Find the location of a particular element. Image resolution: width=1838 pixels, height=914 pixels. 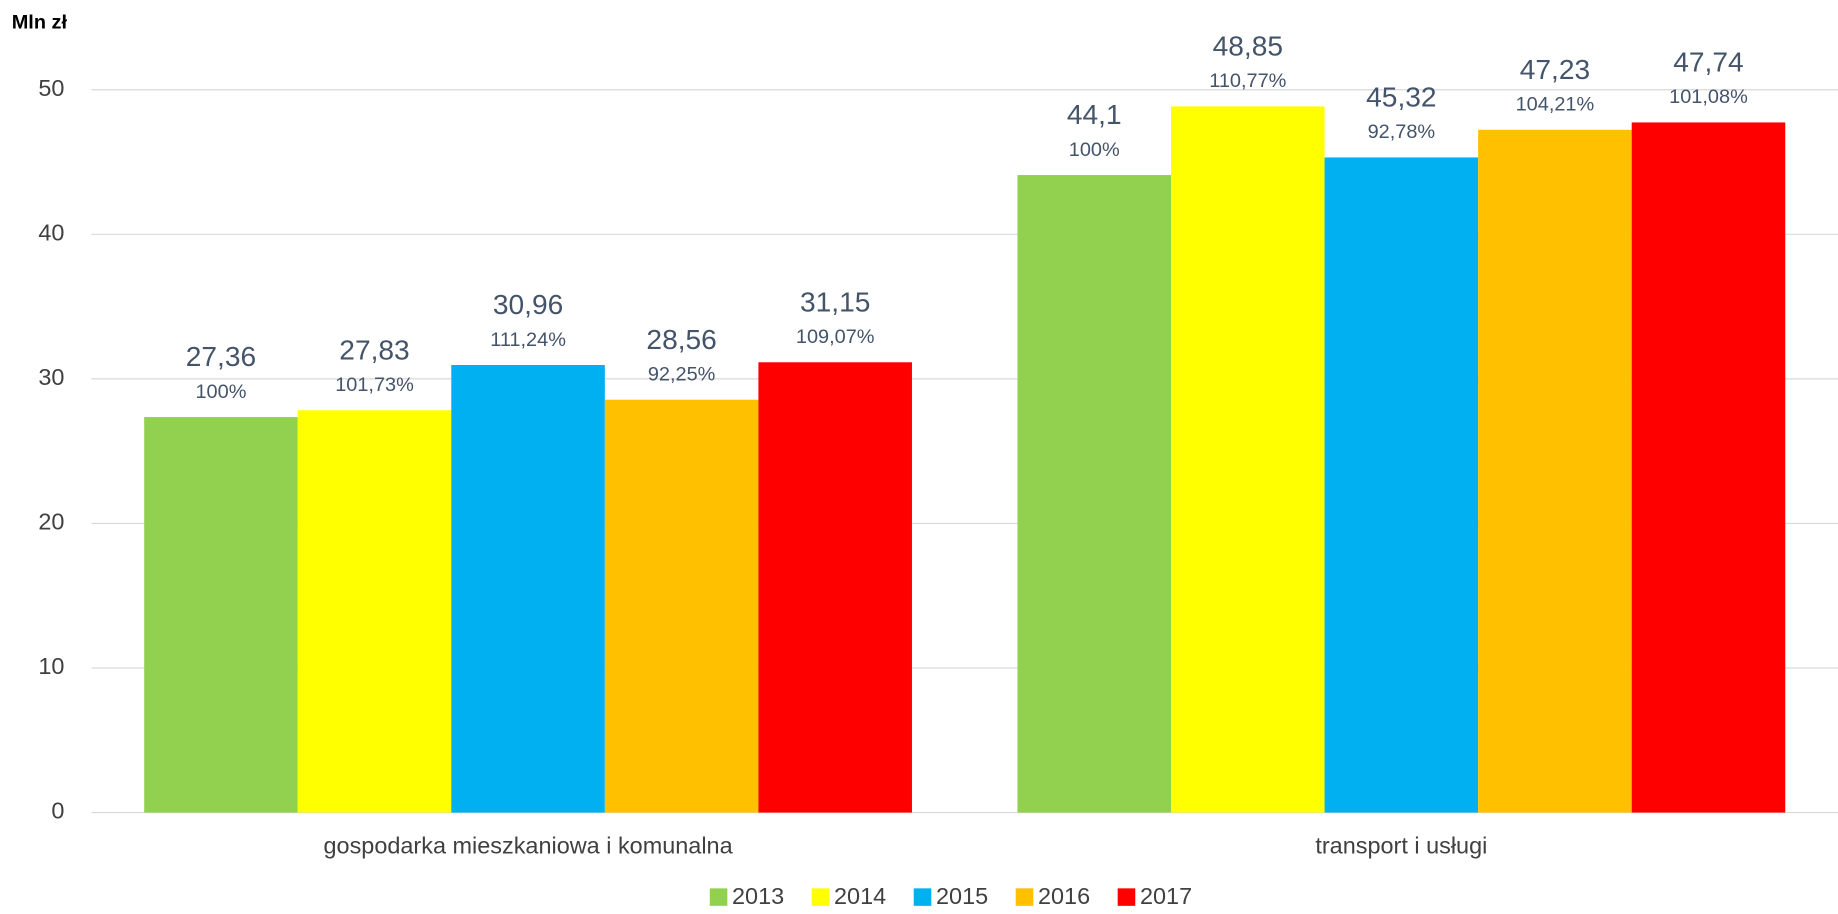

value-label: 27,36 is located at coordinates (221, 356).